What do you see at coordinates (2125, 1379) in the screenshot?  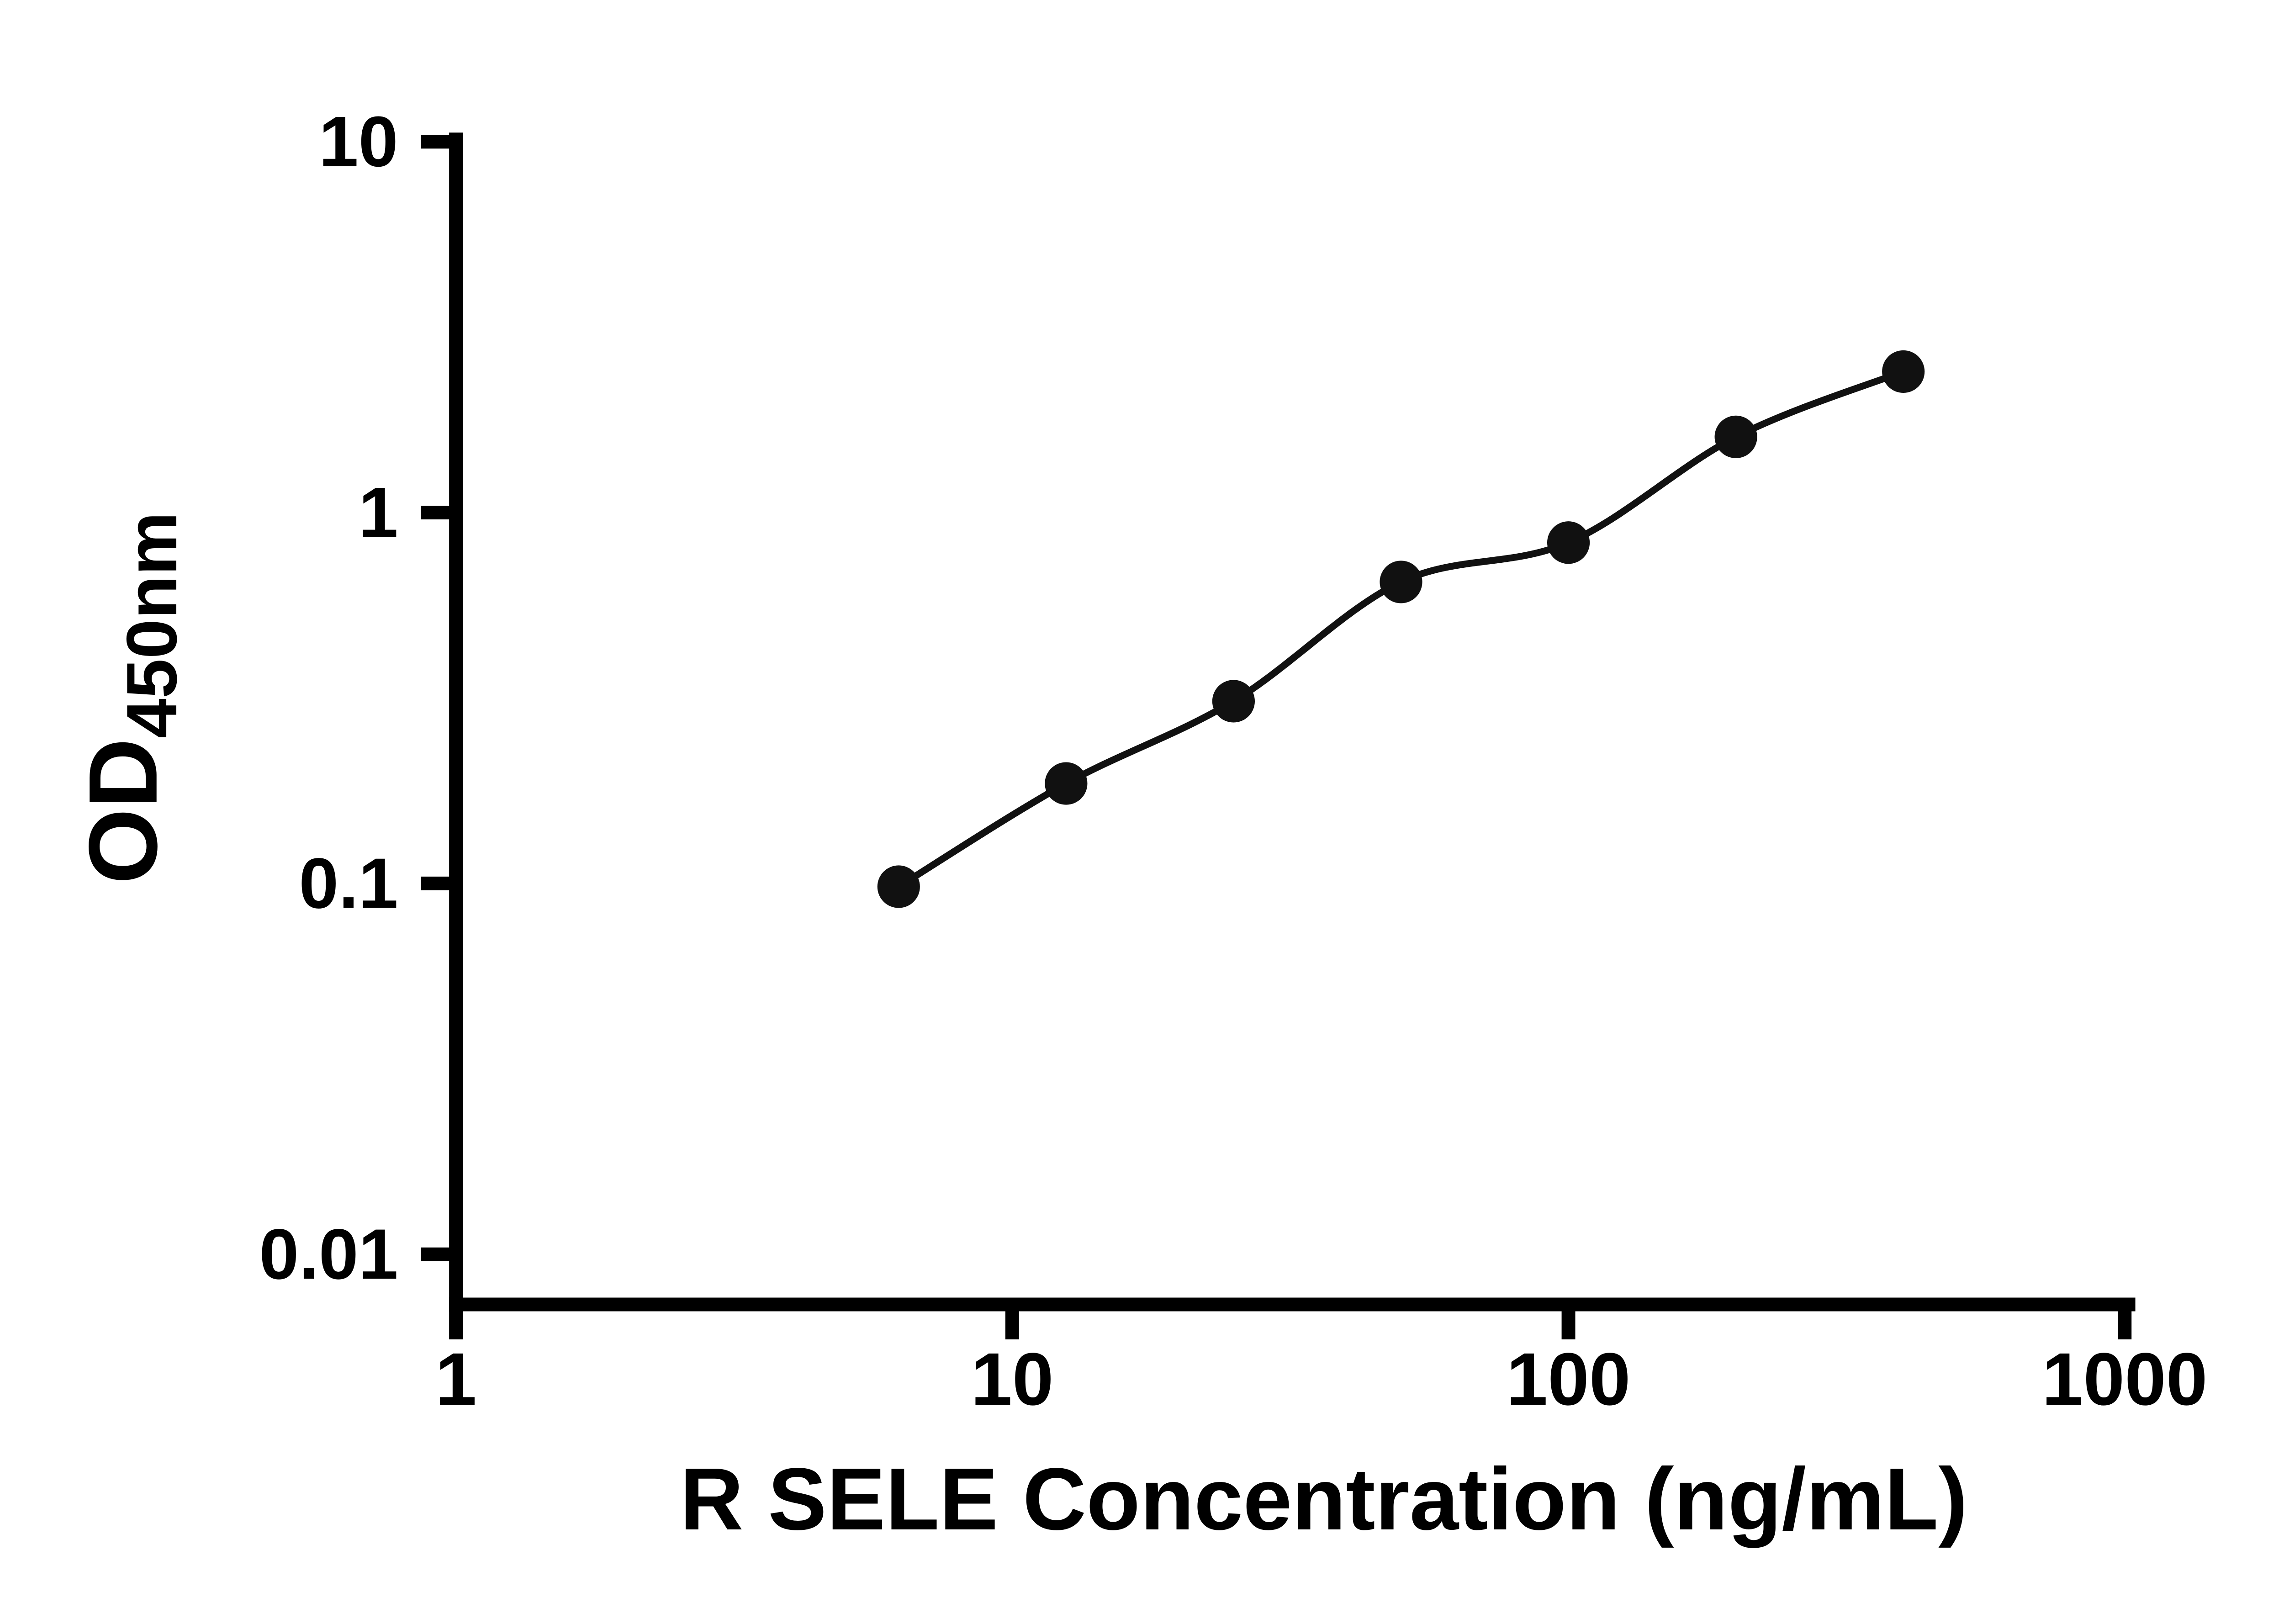 I see `x-tick-label: 1000` at bounding box center [2125, 1379].